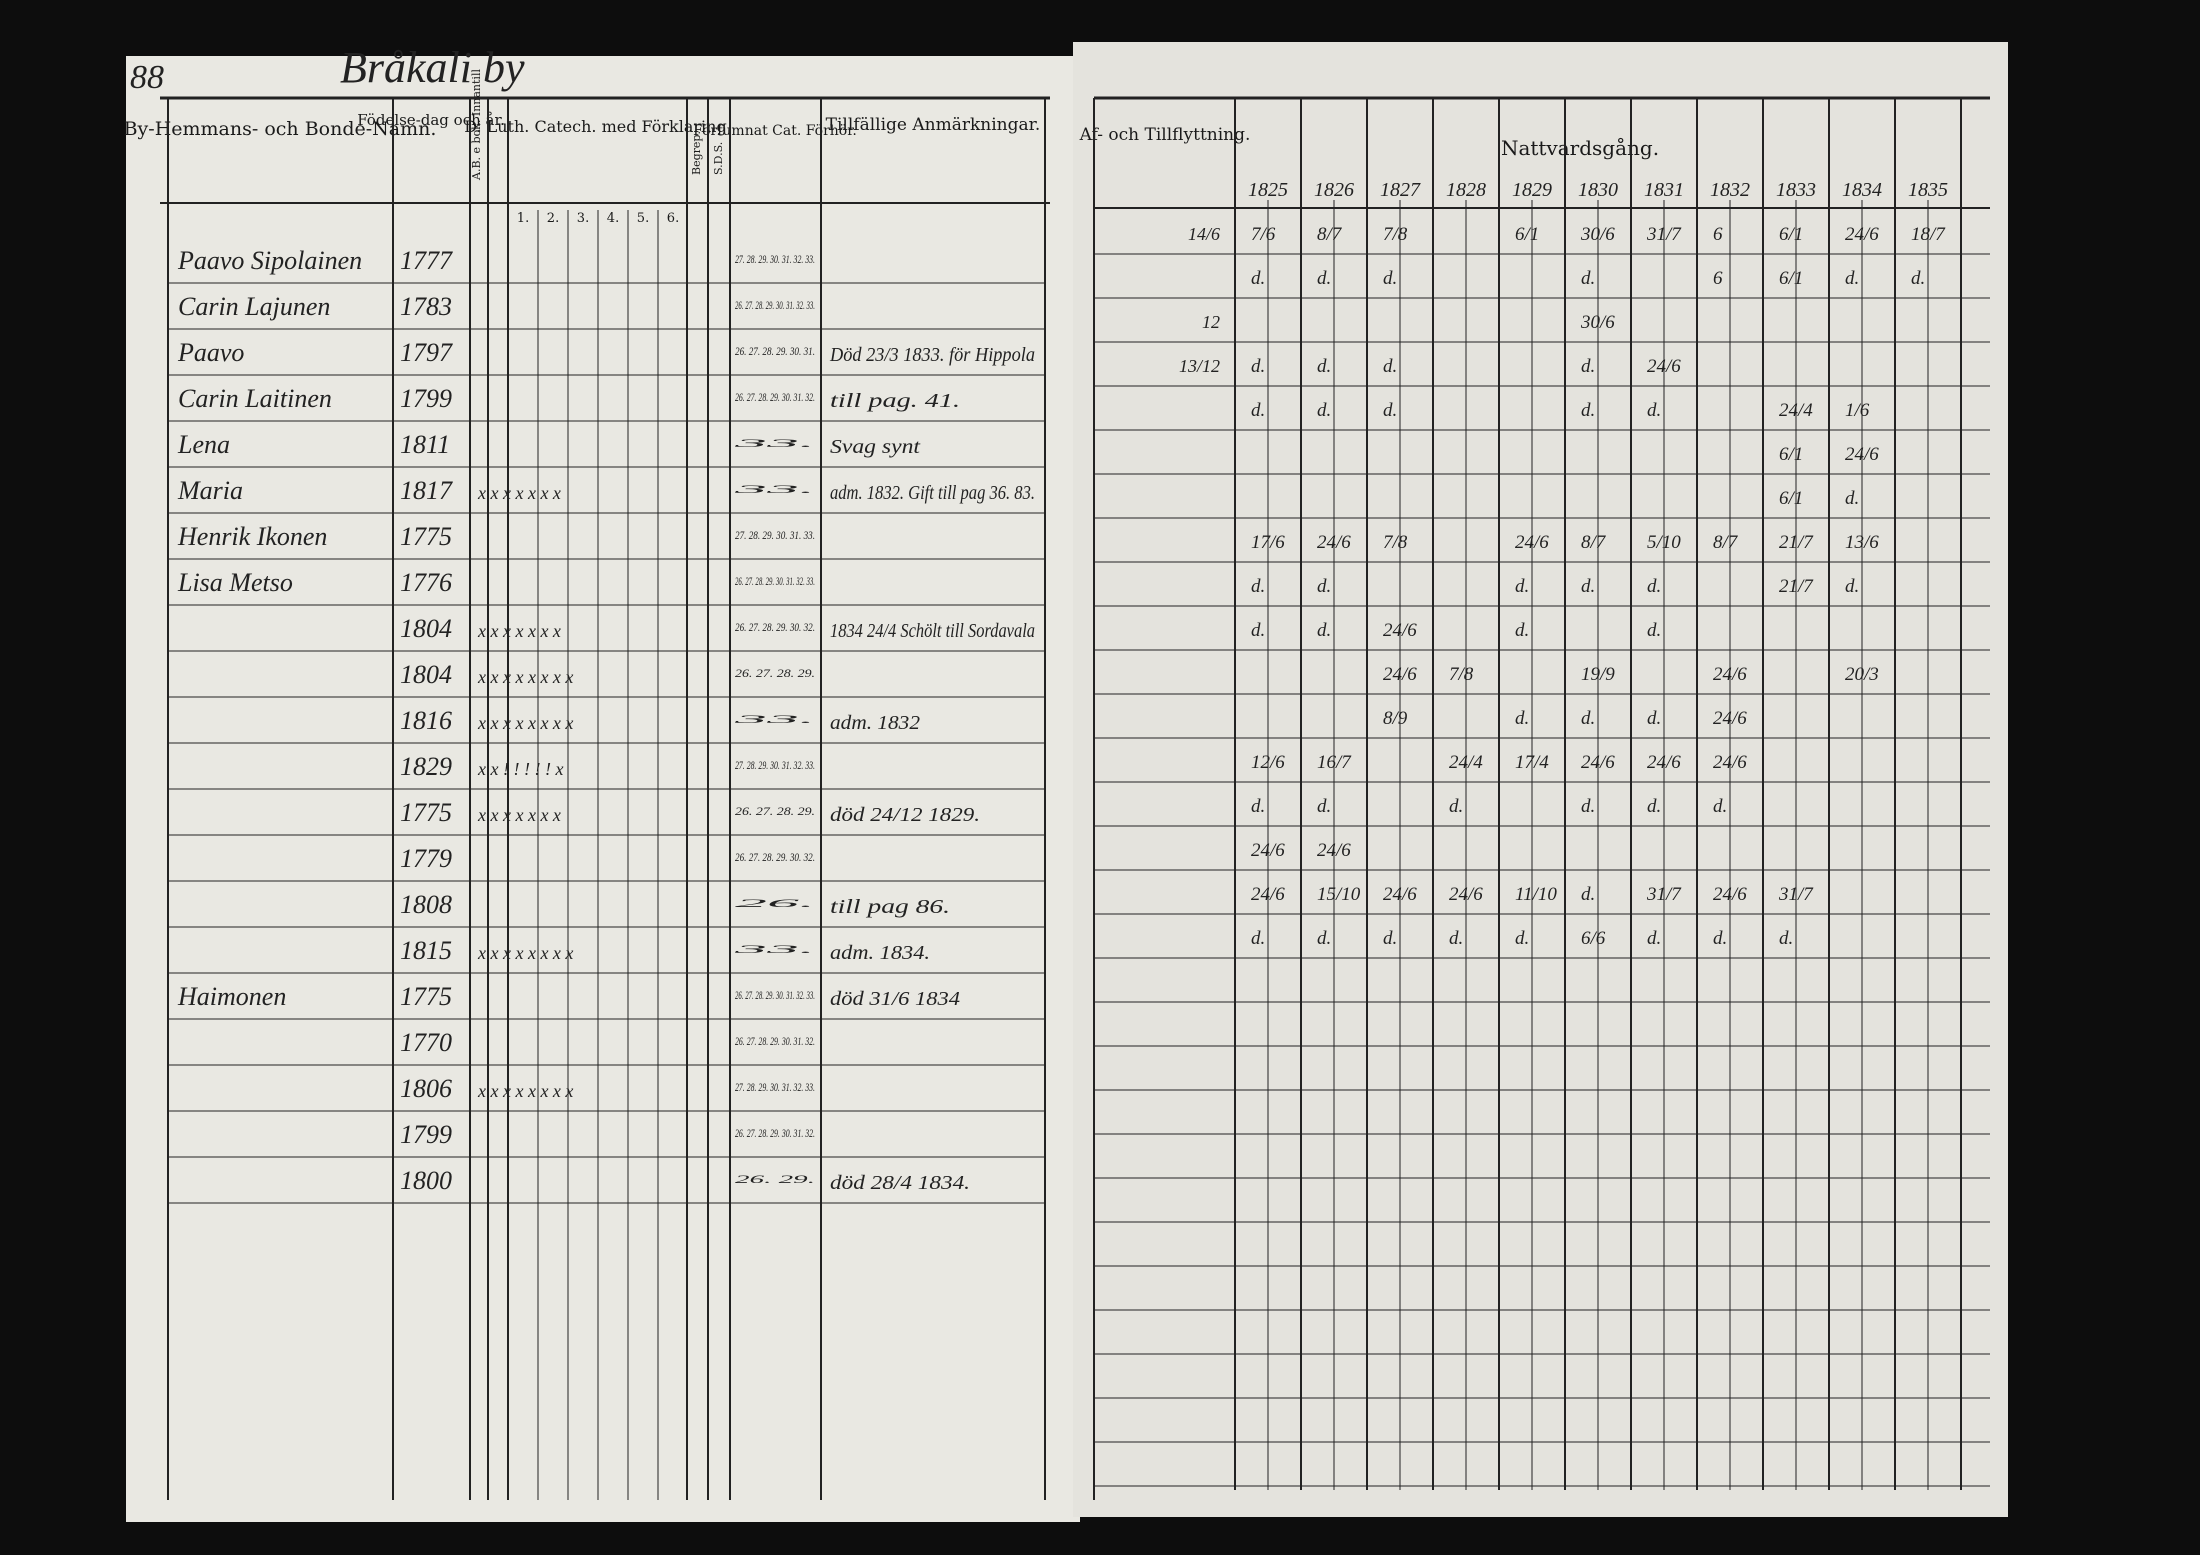  What do you see at coordinates (210, 490) in the screenshot?
I see `name: Maria` at bounding box center [210, 490].